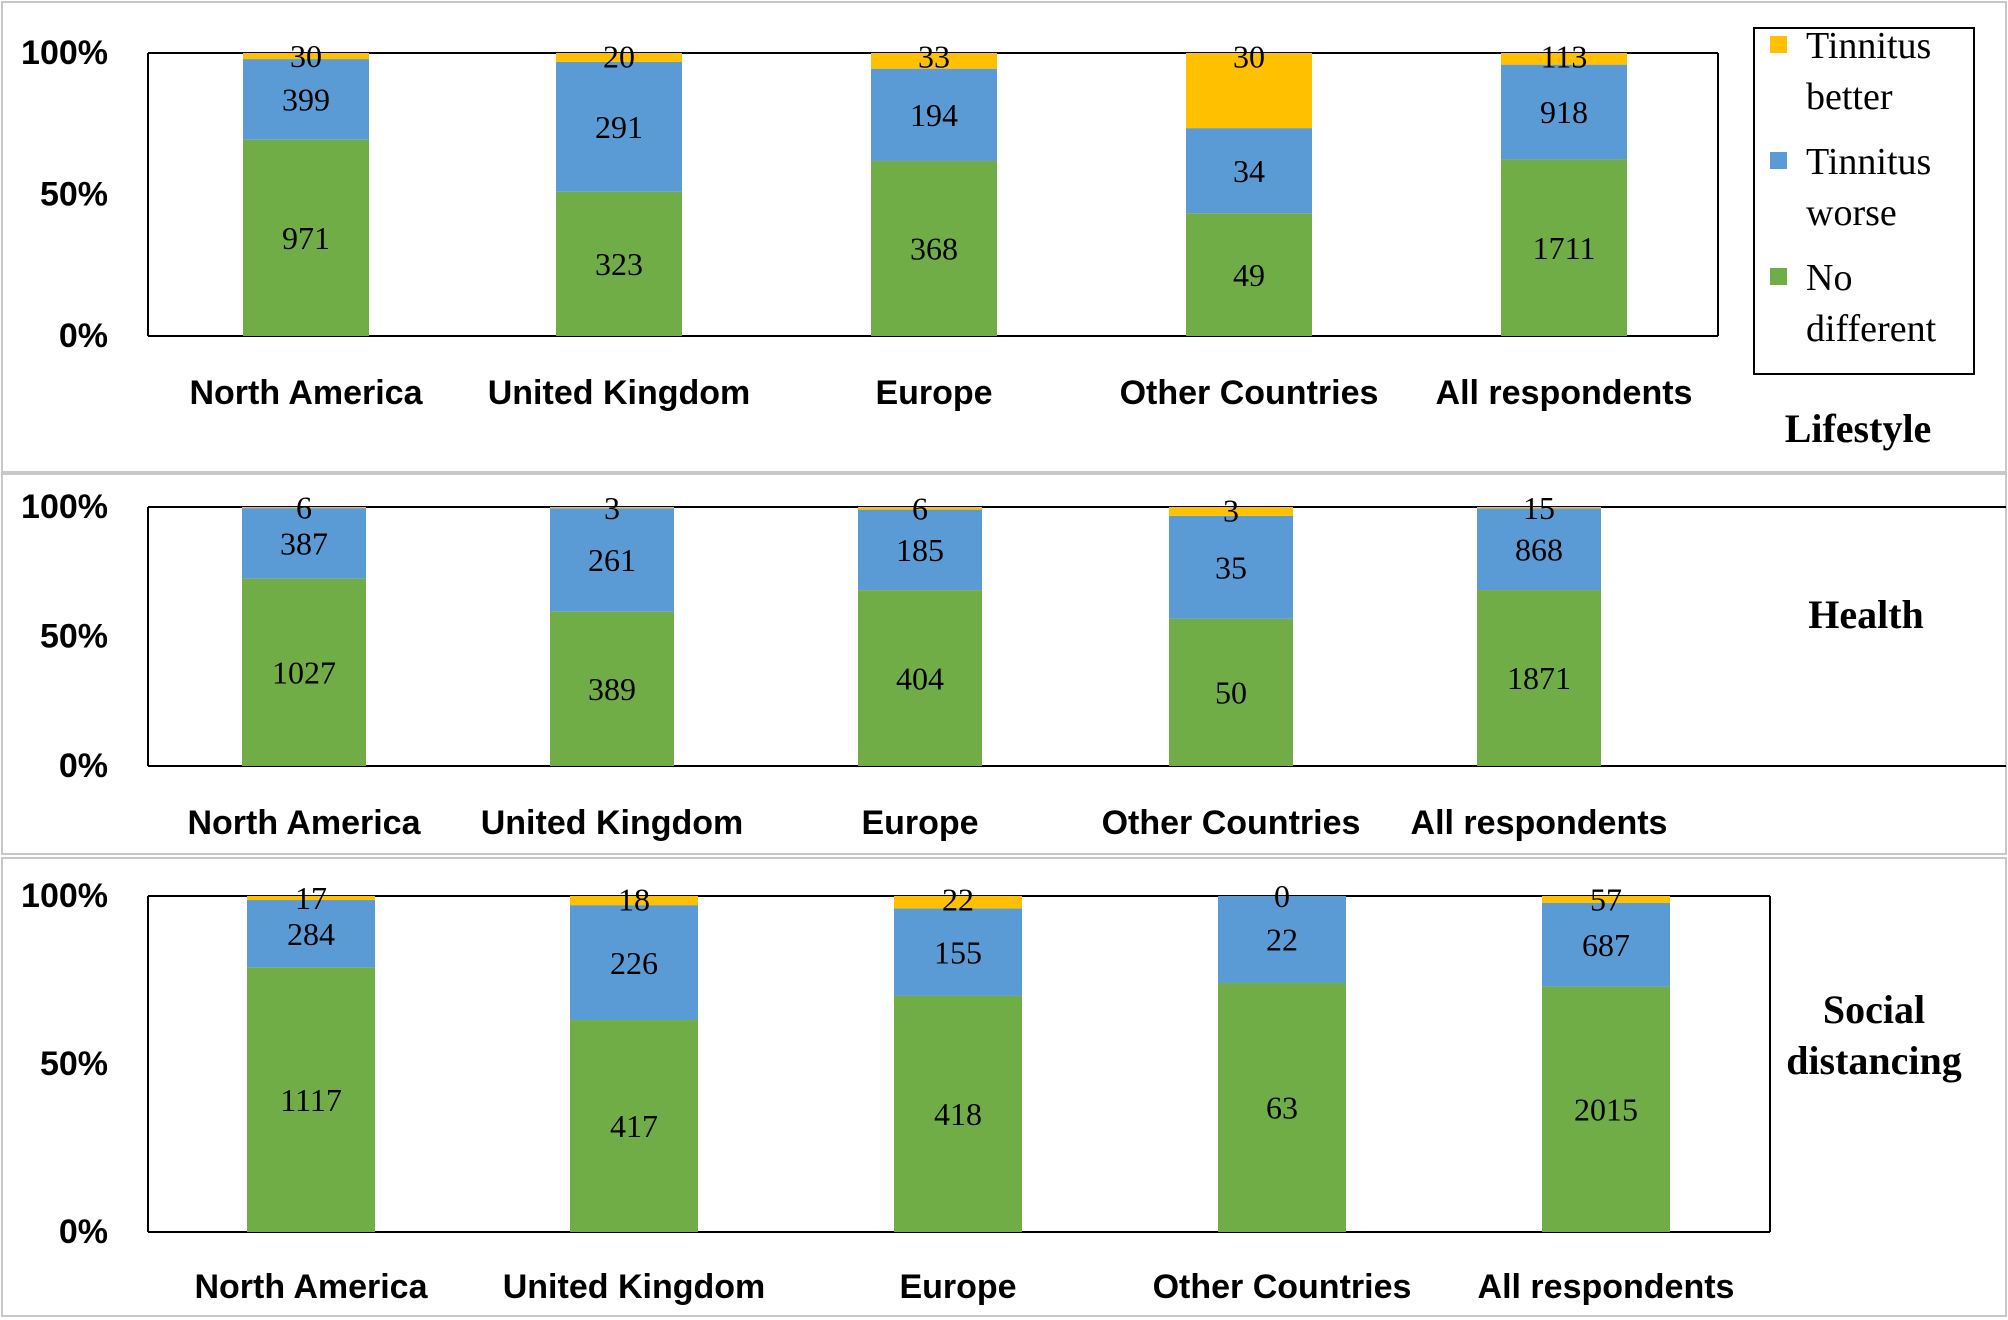 The height and width of the screenshot is (1320, 2008). I want to click on data-label: 0, so click(1282, 896).